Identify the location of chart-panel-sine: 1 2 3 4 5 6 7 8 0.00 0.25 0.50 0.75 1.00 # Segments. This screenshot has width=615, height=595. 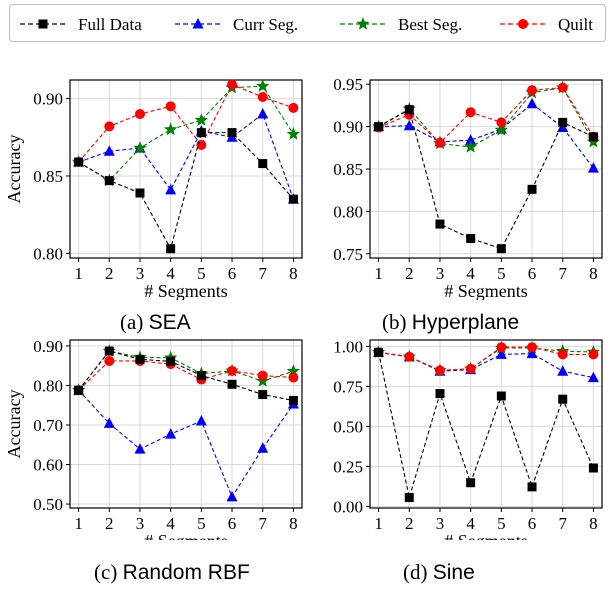
(468, 438).